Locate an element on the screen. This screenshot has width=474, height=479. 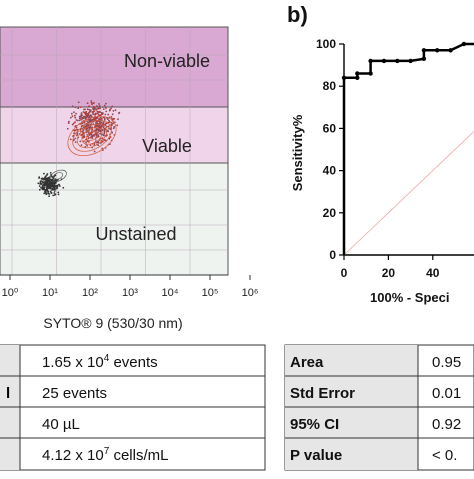
roc-y-tick-label: 60 is located at coordinates (330, 128).